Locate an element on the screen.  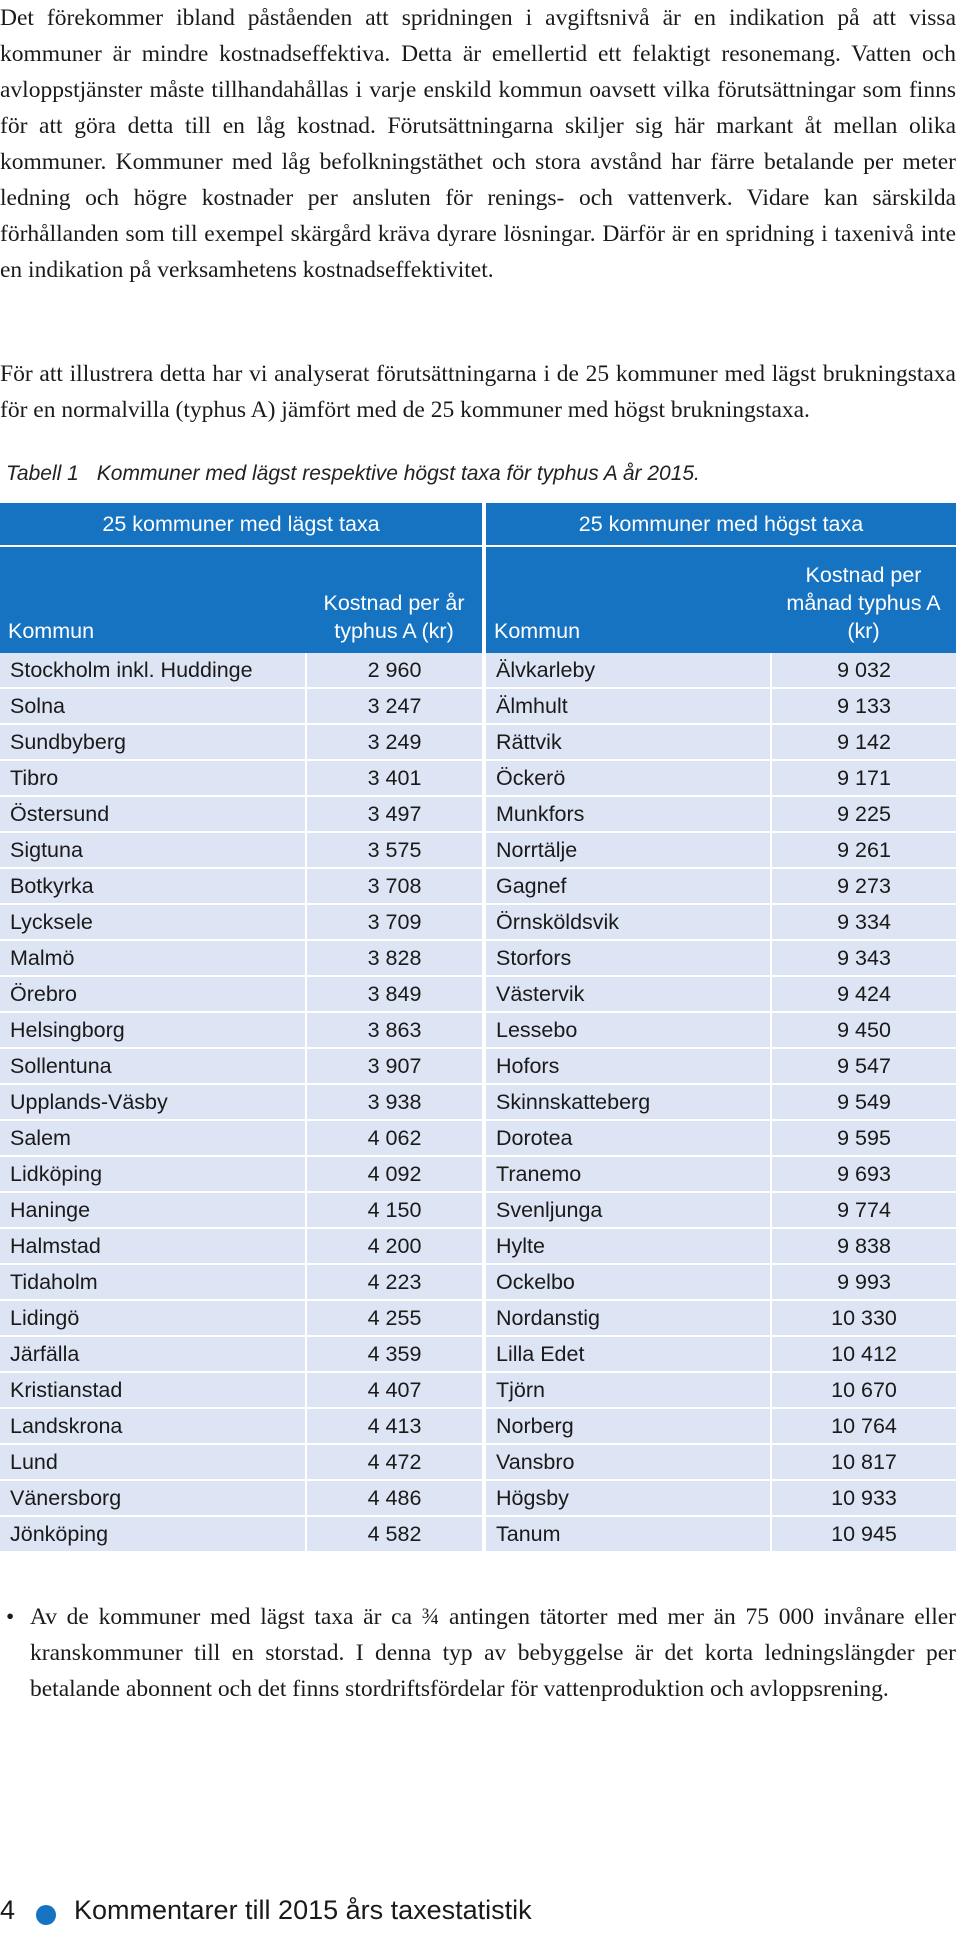
table-row: Tibro 3 401 Öckerö 9 171 is located at coordinates (478, 778).